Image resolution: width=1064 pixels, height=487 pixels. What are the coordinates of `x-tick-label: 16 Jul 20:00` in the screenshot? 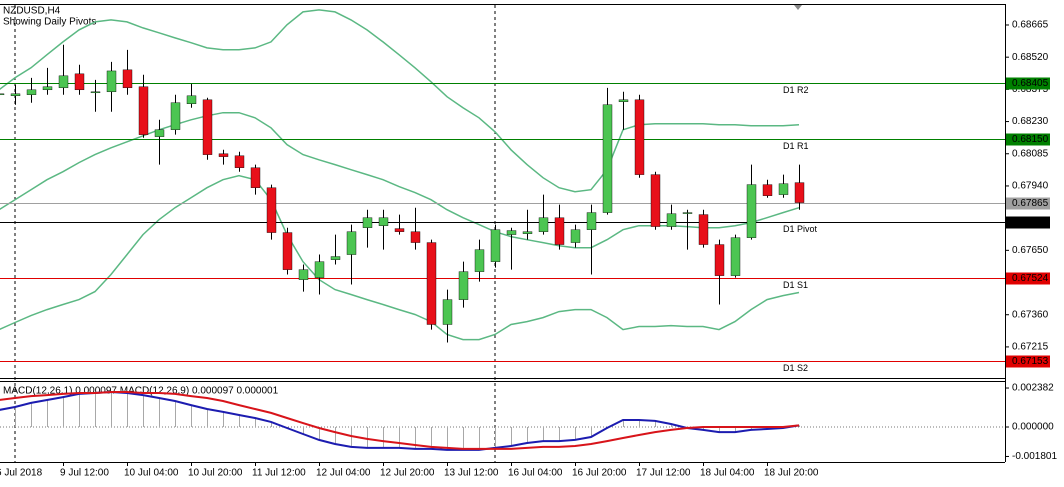 It's located at (599, 473).